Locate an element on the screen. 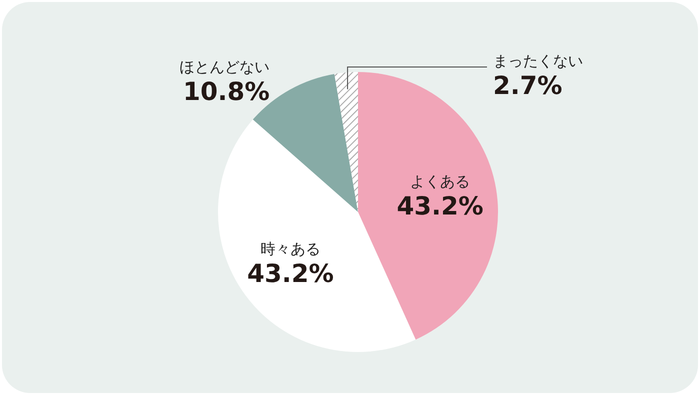 This screenshot has width=700, height=395. slice-label: よくある is located at coordinates (440, 181).